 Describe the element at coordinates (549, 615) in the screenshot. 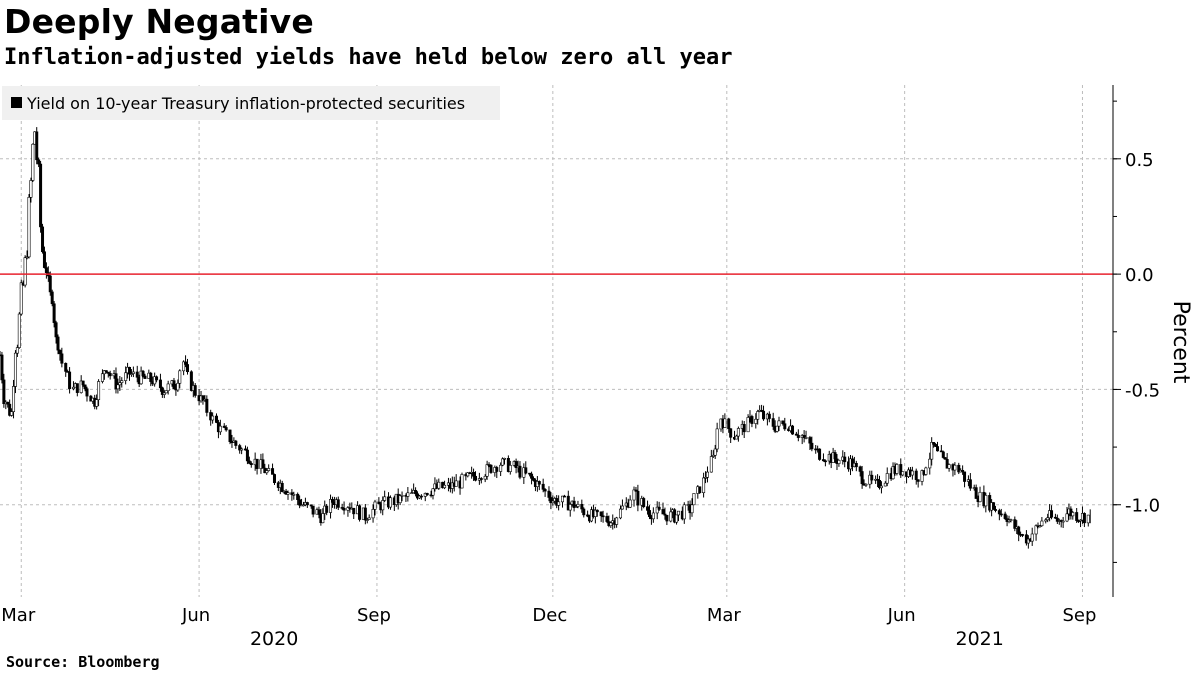

I see `x-tick-label: Dec` at that location.